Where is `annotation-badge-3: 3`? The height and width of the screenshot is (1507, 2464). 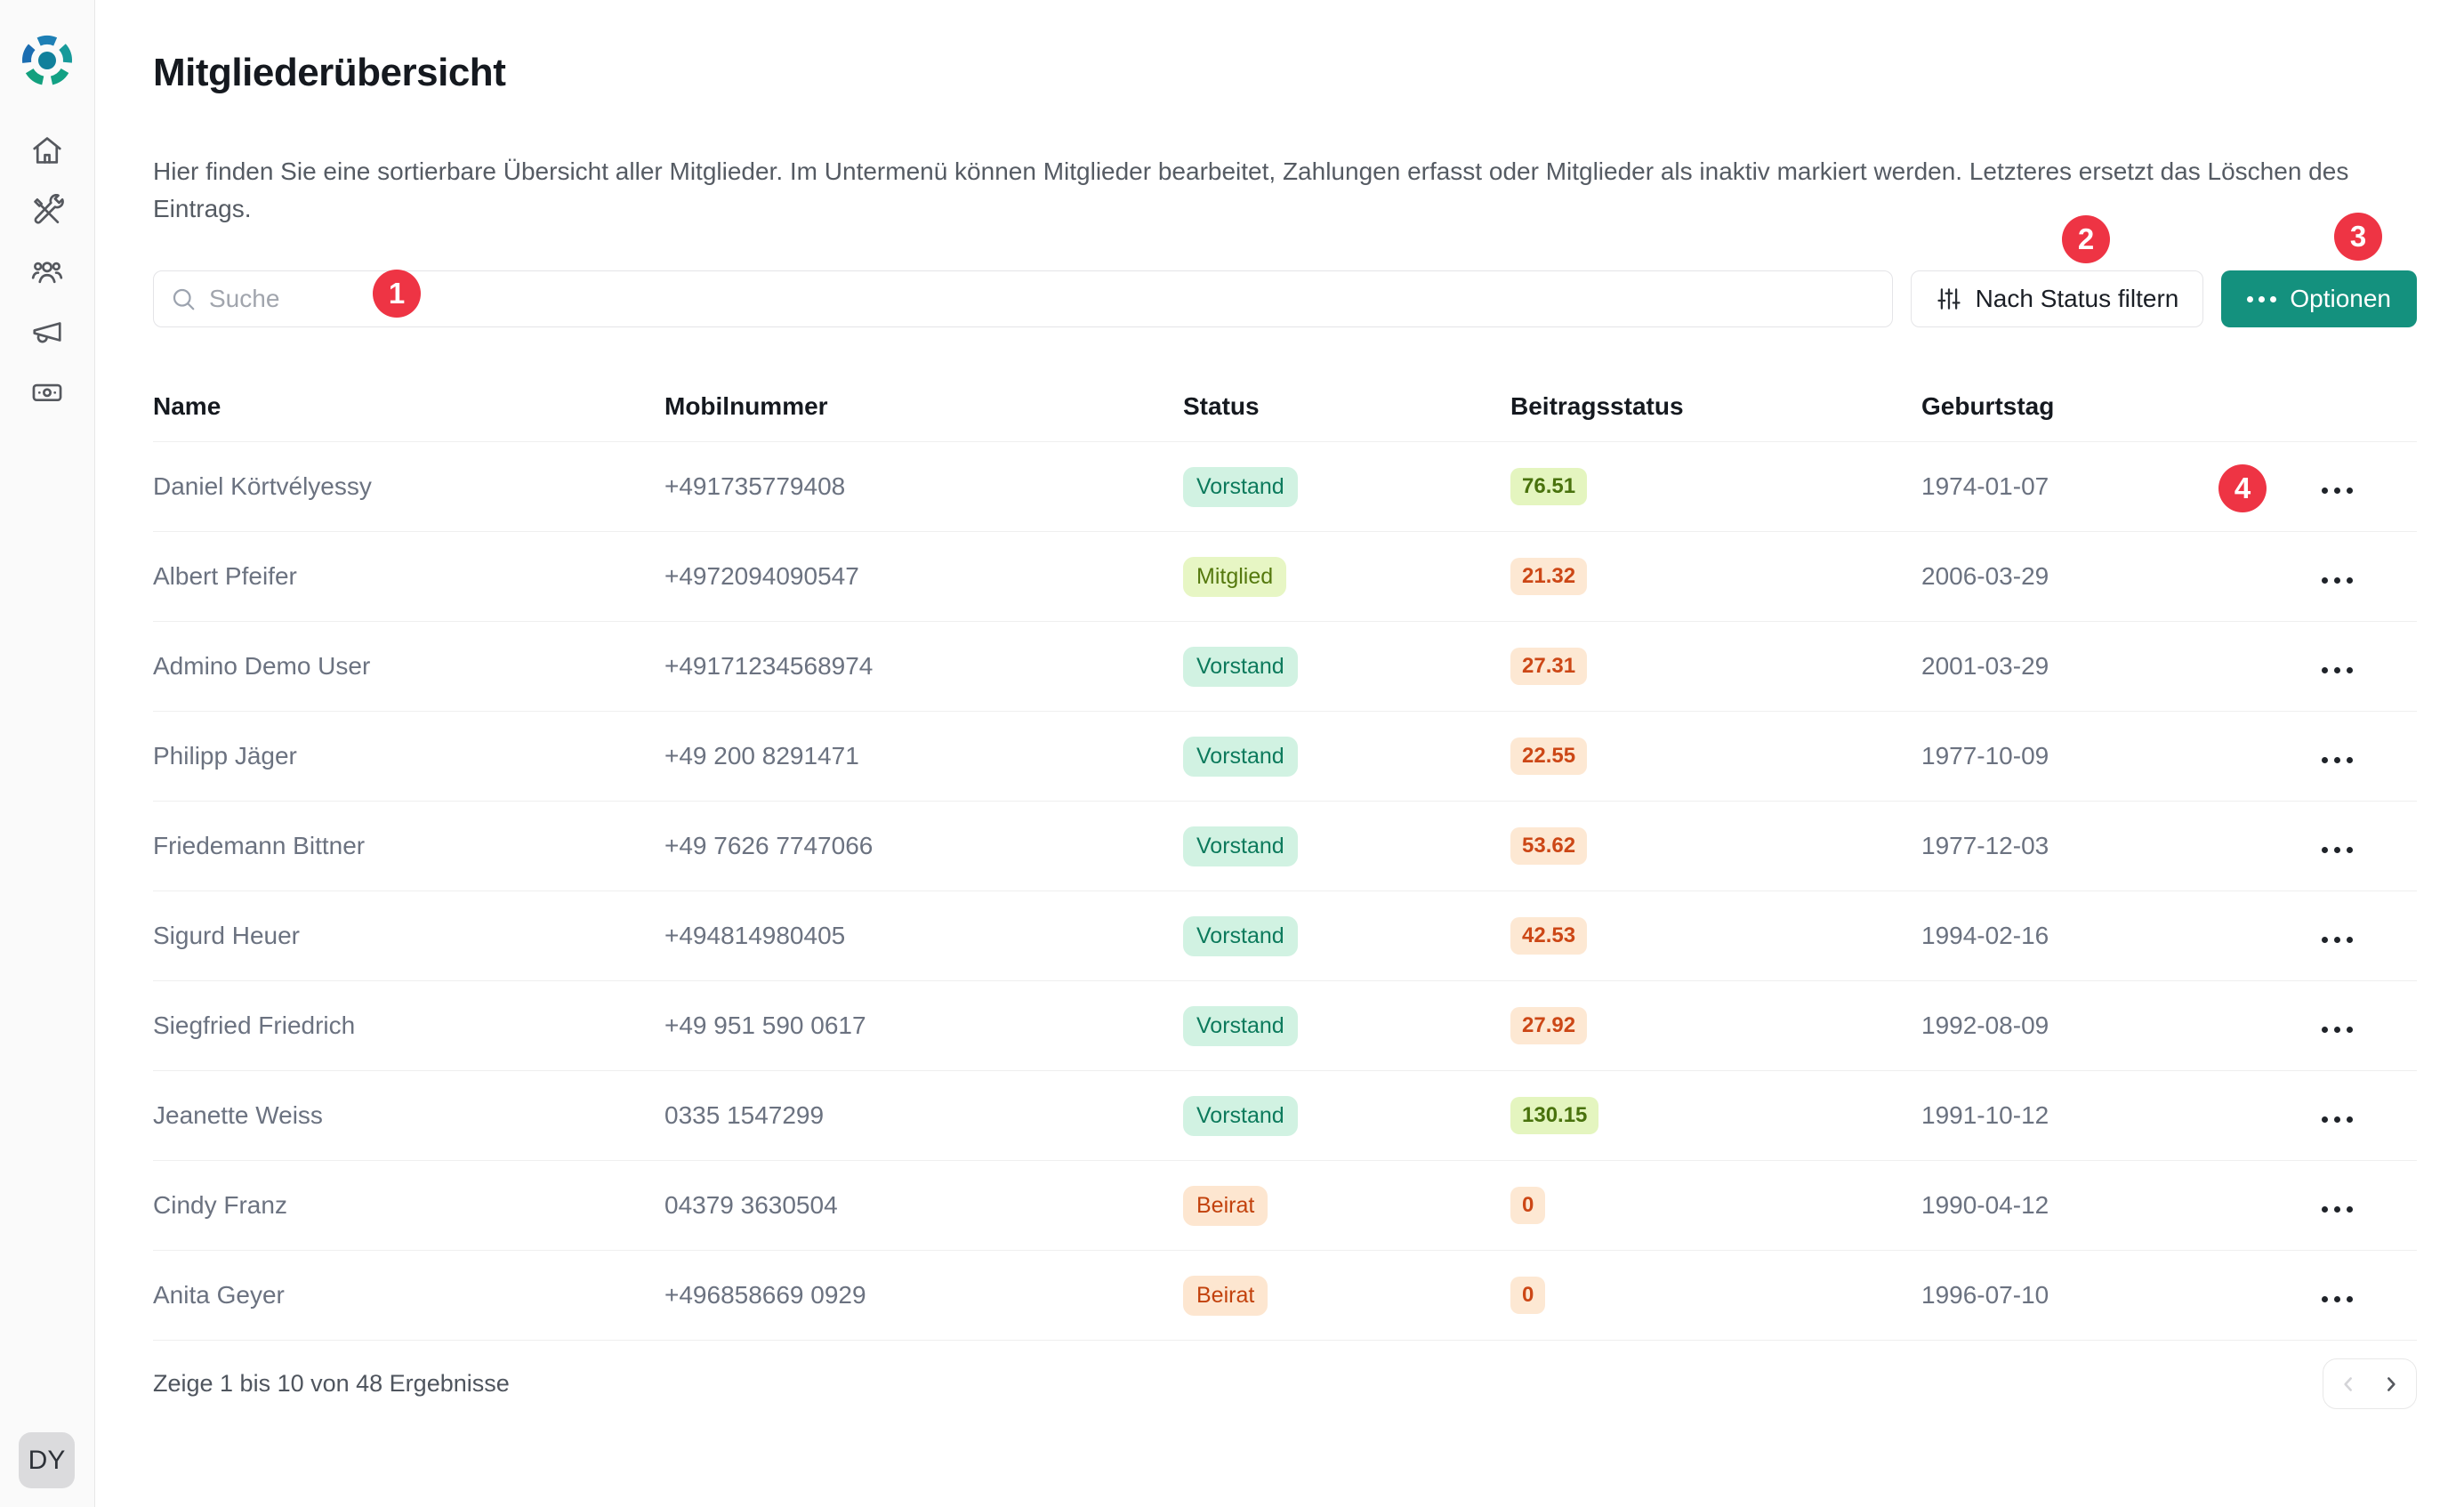
annotation-badge-3: 3 is located at coordinates (2358, 237).